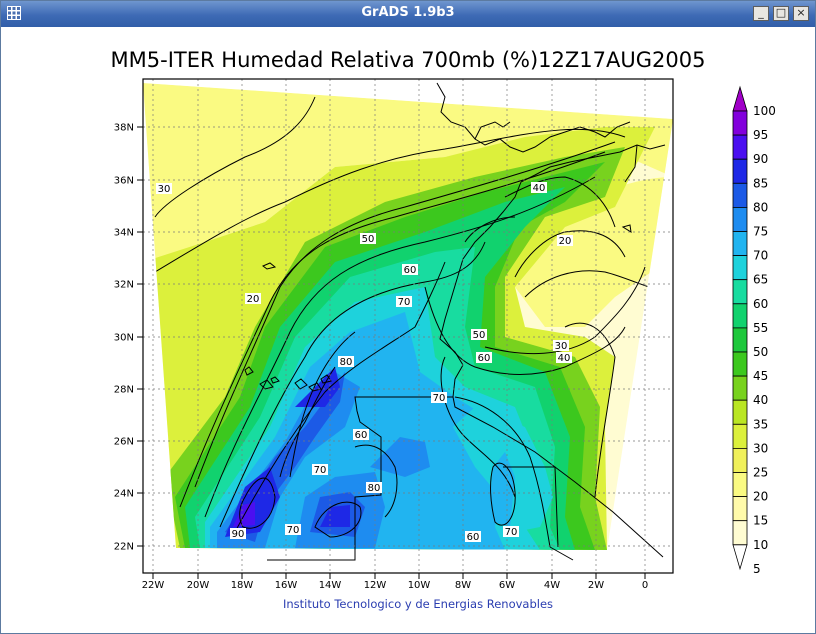  What do you see at coordinates (124, 181) in the screenshot?
I see `lat-label: 36N` at bounding box center [124, 181].